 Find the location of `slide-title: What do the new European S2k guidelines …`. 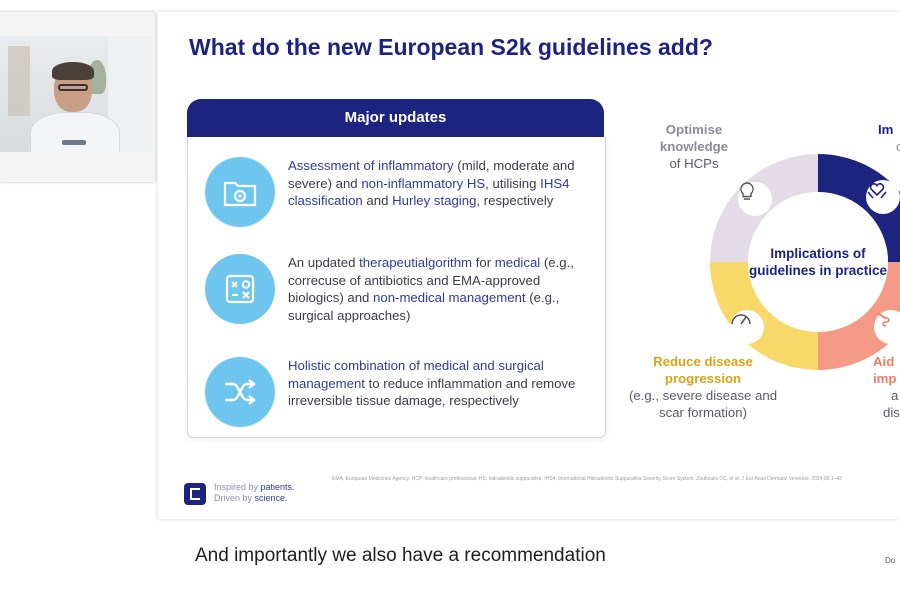

slide-title: What do the new European S2k guidelines … is located at coordinates (451, 47).